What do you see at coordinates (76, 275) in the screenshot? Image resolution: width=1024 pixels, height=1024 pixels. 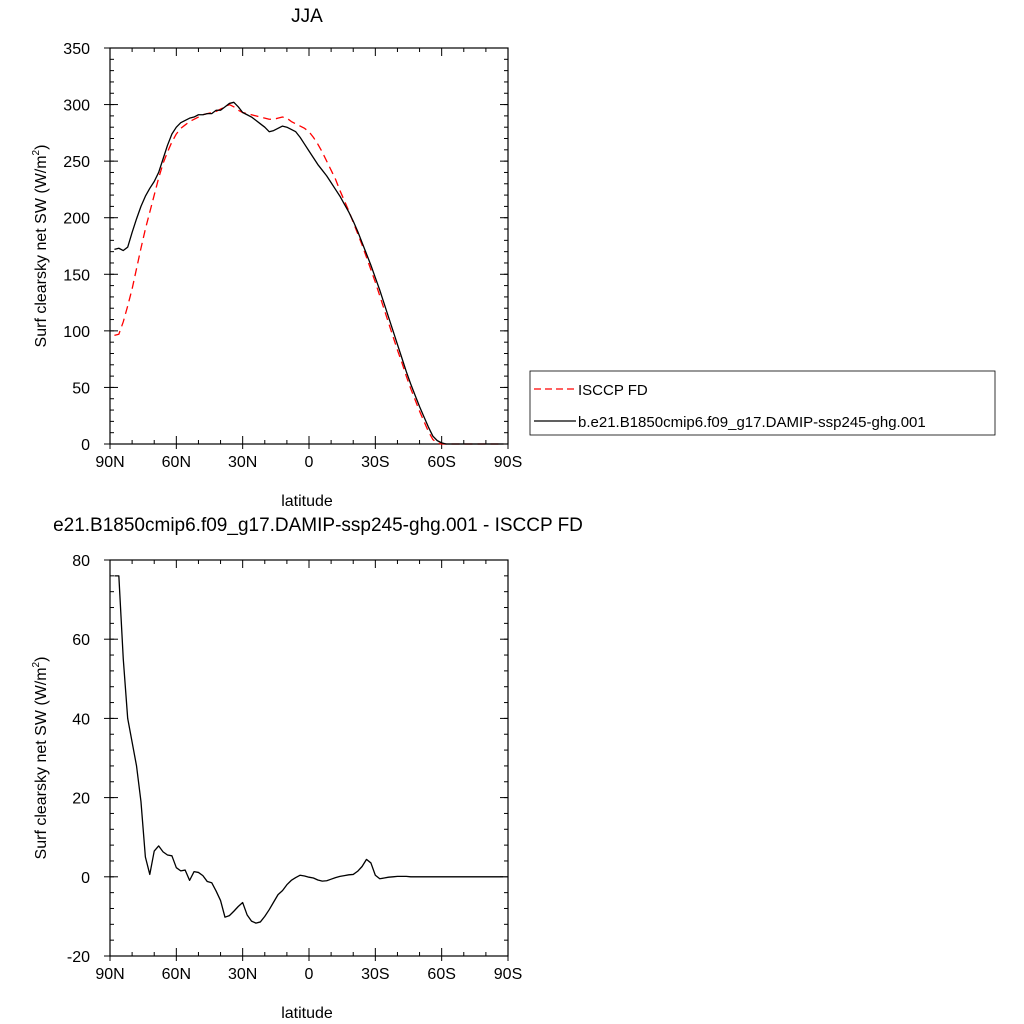 I see `y-tick-label: 150` at bounding box center [76, 275].